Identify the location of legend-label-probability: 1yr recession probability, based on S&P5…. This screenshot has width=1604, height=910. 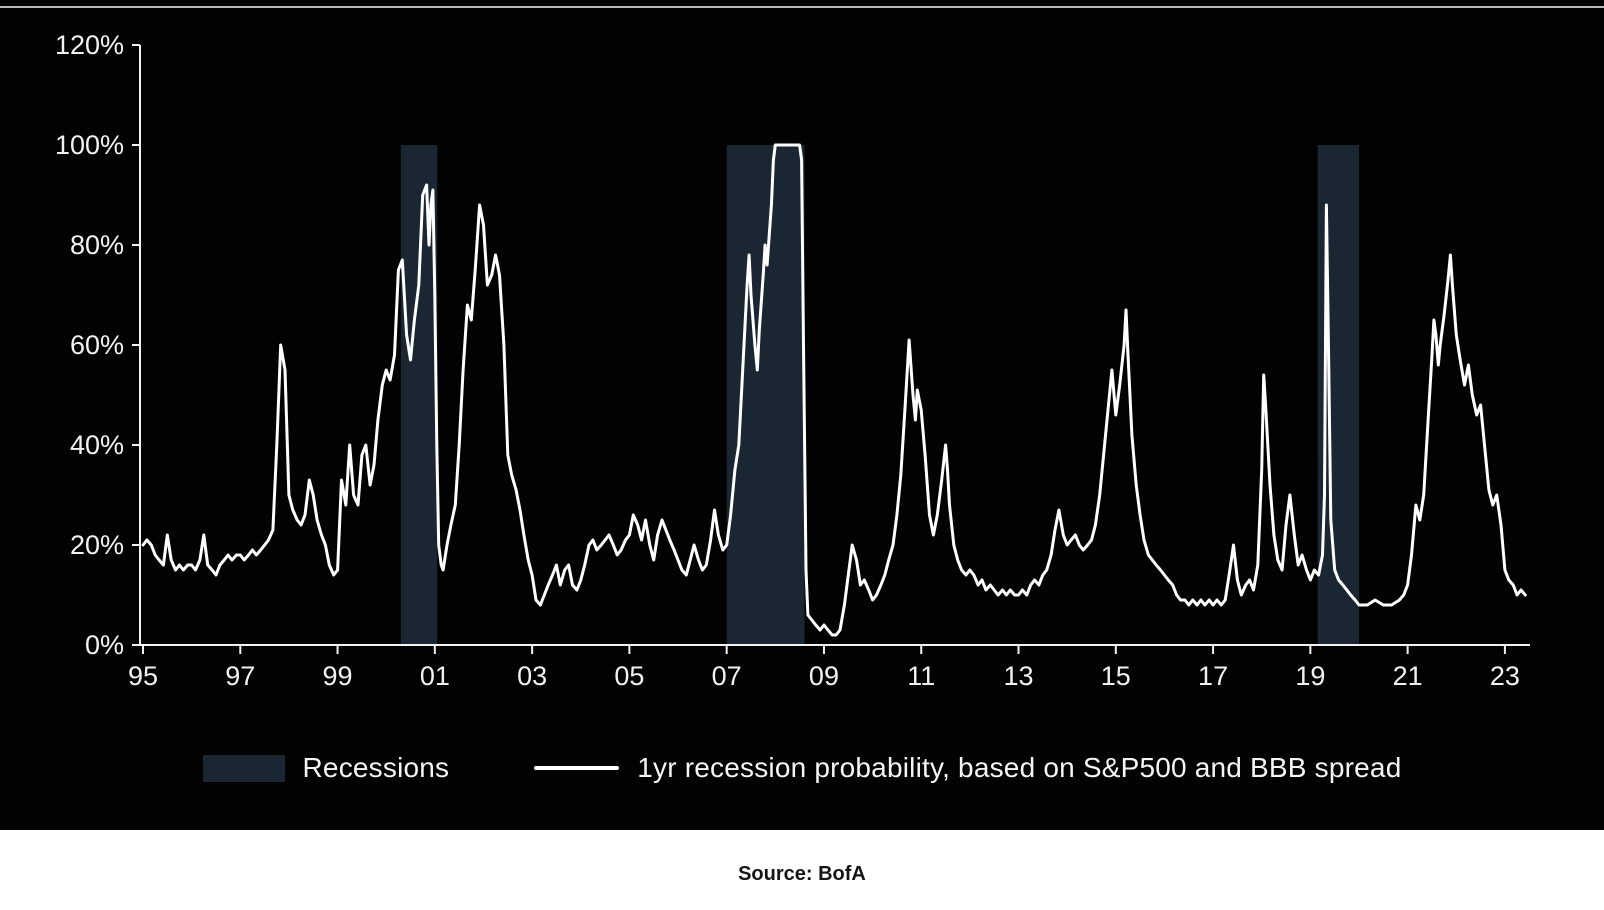
(1019, 767).